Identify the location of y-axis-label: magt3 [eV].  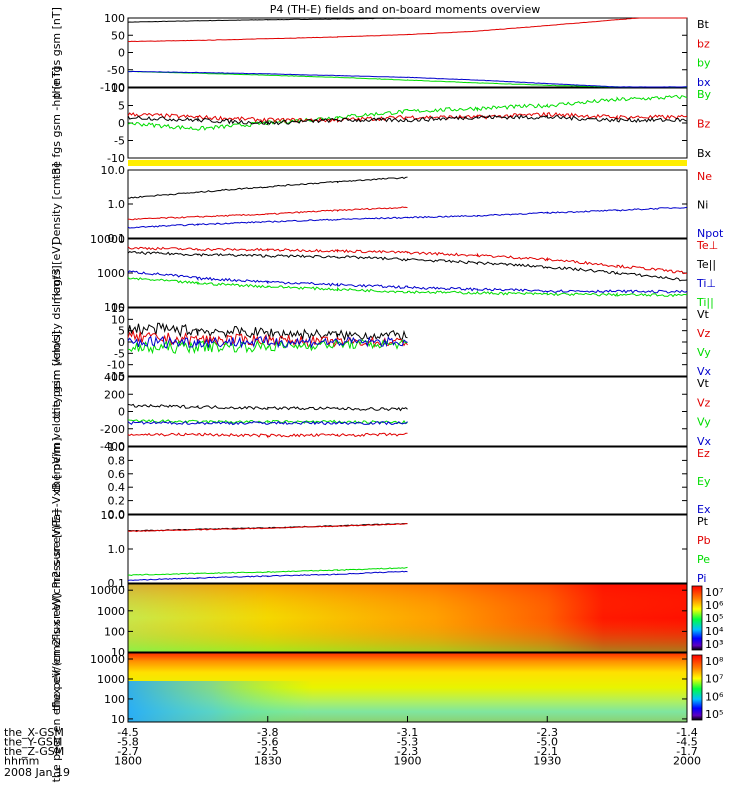
(56, 273).